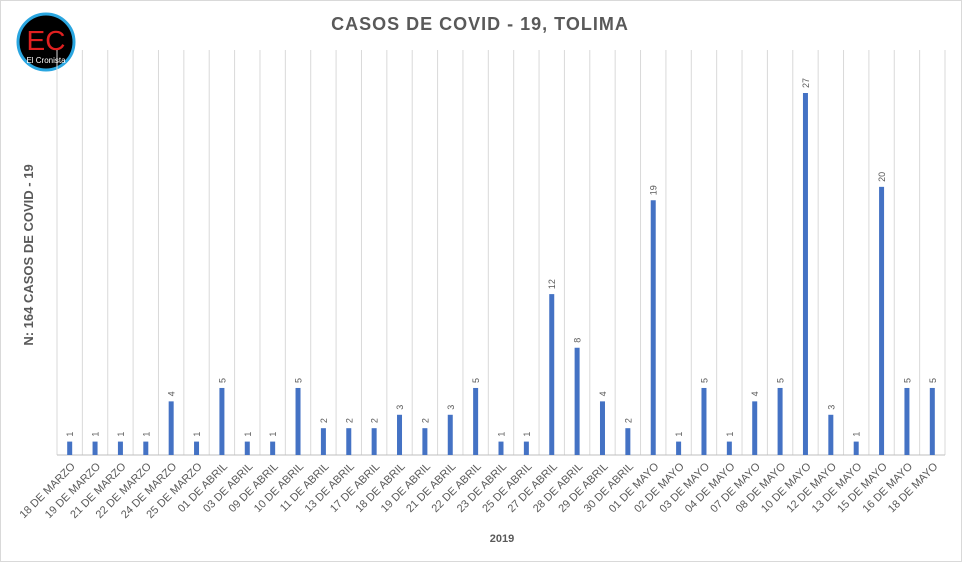 The image size is (962, 562). What do you see at coordinates (480, 24) in the screenshot?
I see `chart-title: CASOS DE COVID - 19, TOLIMA` at bounding box center [480, 24].